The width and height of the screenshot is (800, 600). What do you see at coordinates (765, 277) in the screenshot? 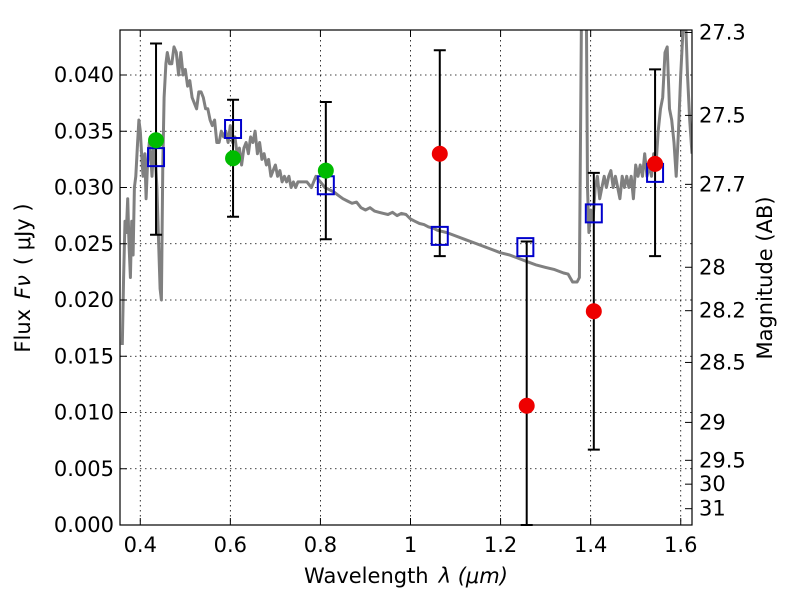
I see `right-axis-label: Magnitude (AB)` at bounding box center [765, 277].